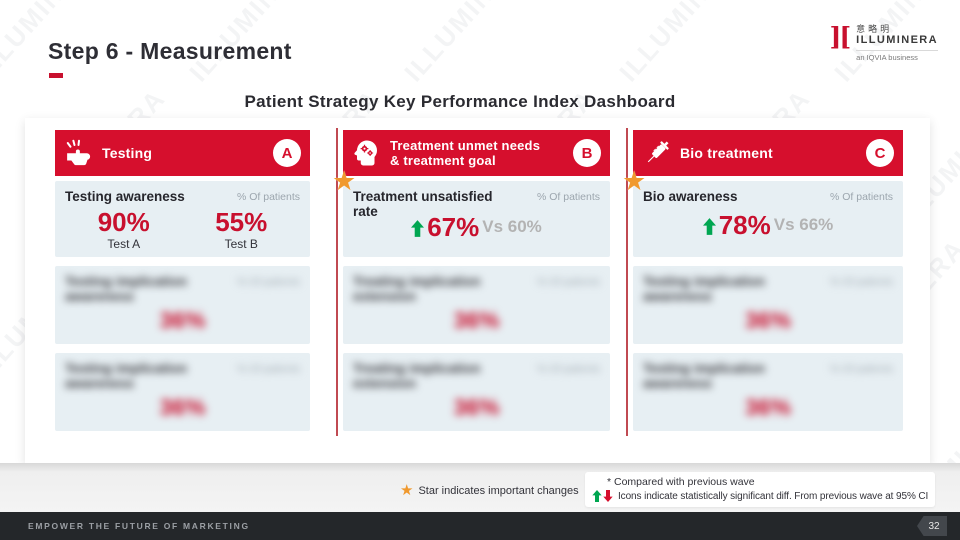 This screenshot has height=540, width=960. What do you see at coordinates (726, 152) in the screenshot?
I see `column-header-label: Bio treatment` at bounding box center [726, 152].